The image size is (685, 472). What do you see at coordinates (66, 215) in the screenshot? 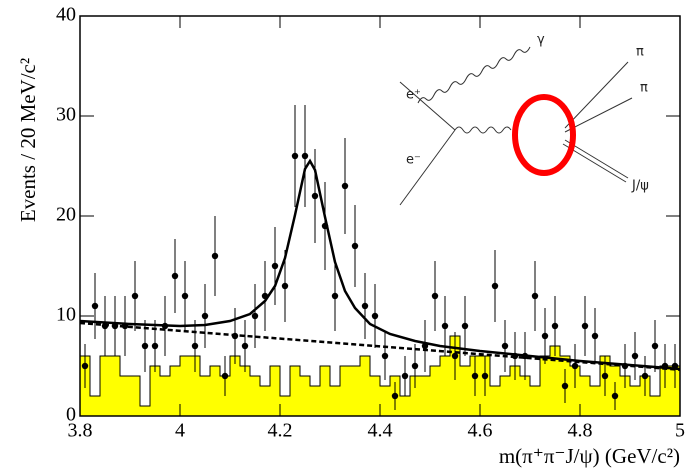
I see `y-tick-label: 20` at bounding box center [66, 215].